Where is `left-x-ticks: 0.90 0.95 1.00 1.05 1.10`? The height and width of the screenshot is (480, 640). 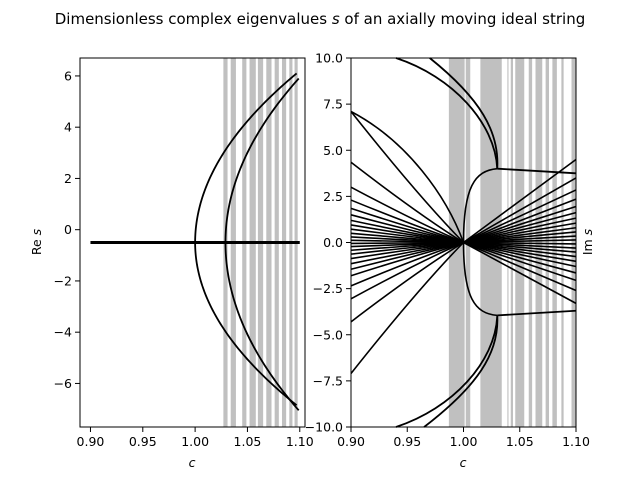
left-x-ticks: 0.90 0.95 1.00 1.05 1.10 is located at coordinates (195, 438).